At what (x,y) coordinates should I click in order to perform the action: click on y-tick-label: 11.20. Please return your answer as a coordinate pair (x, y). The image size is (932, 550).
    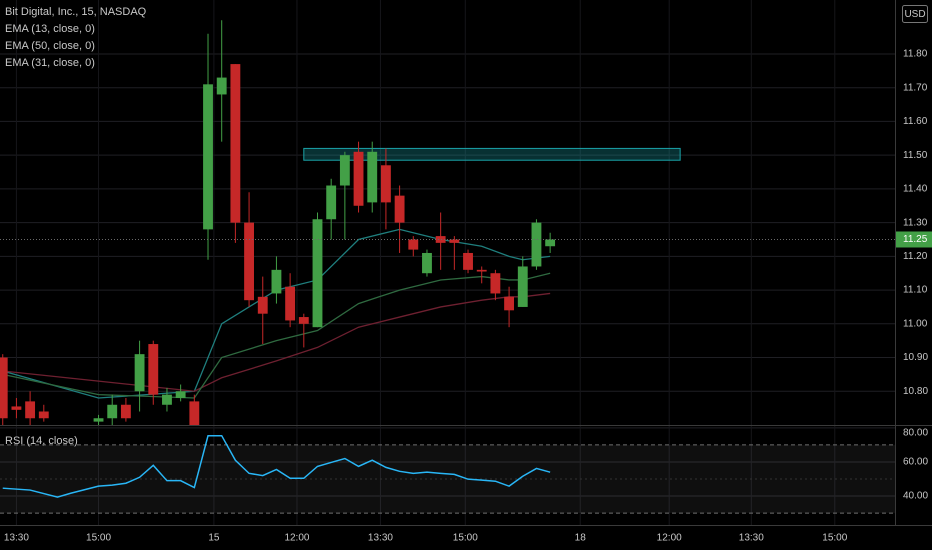
    Looking at the image, I should click on (915, 256).